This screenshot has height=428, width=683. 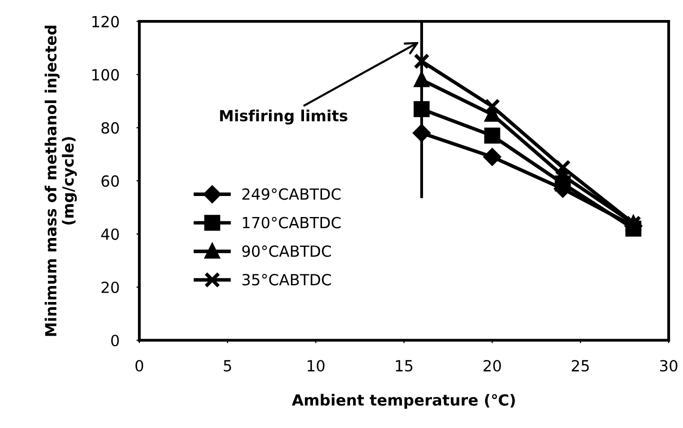 I want to click on x-tick-label: 15, so click(x=404, y=366).